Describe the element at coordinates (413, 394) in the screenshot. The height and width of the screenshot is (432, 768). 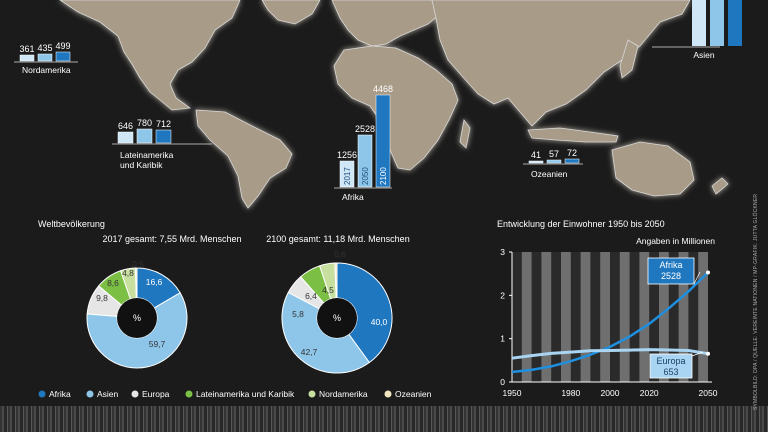
I see `legend-label: Ozeanien` at that location.